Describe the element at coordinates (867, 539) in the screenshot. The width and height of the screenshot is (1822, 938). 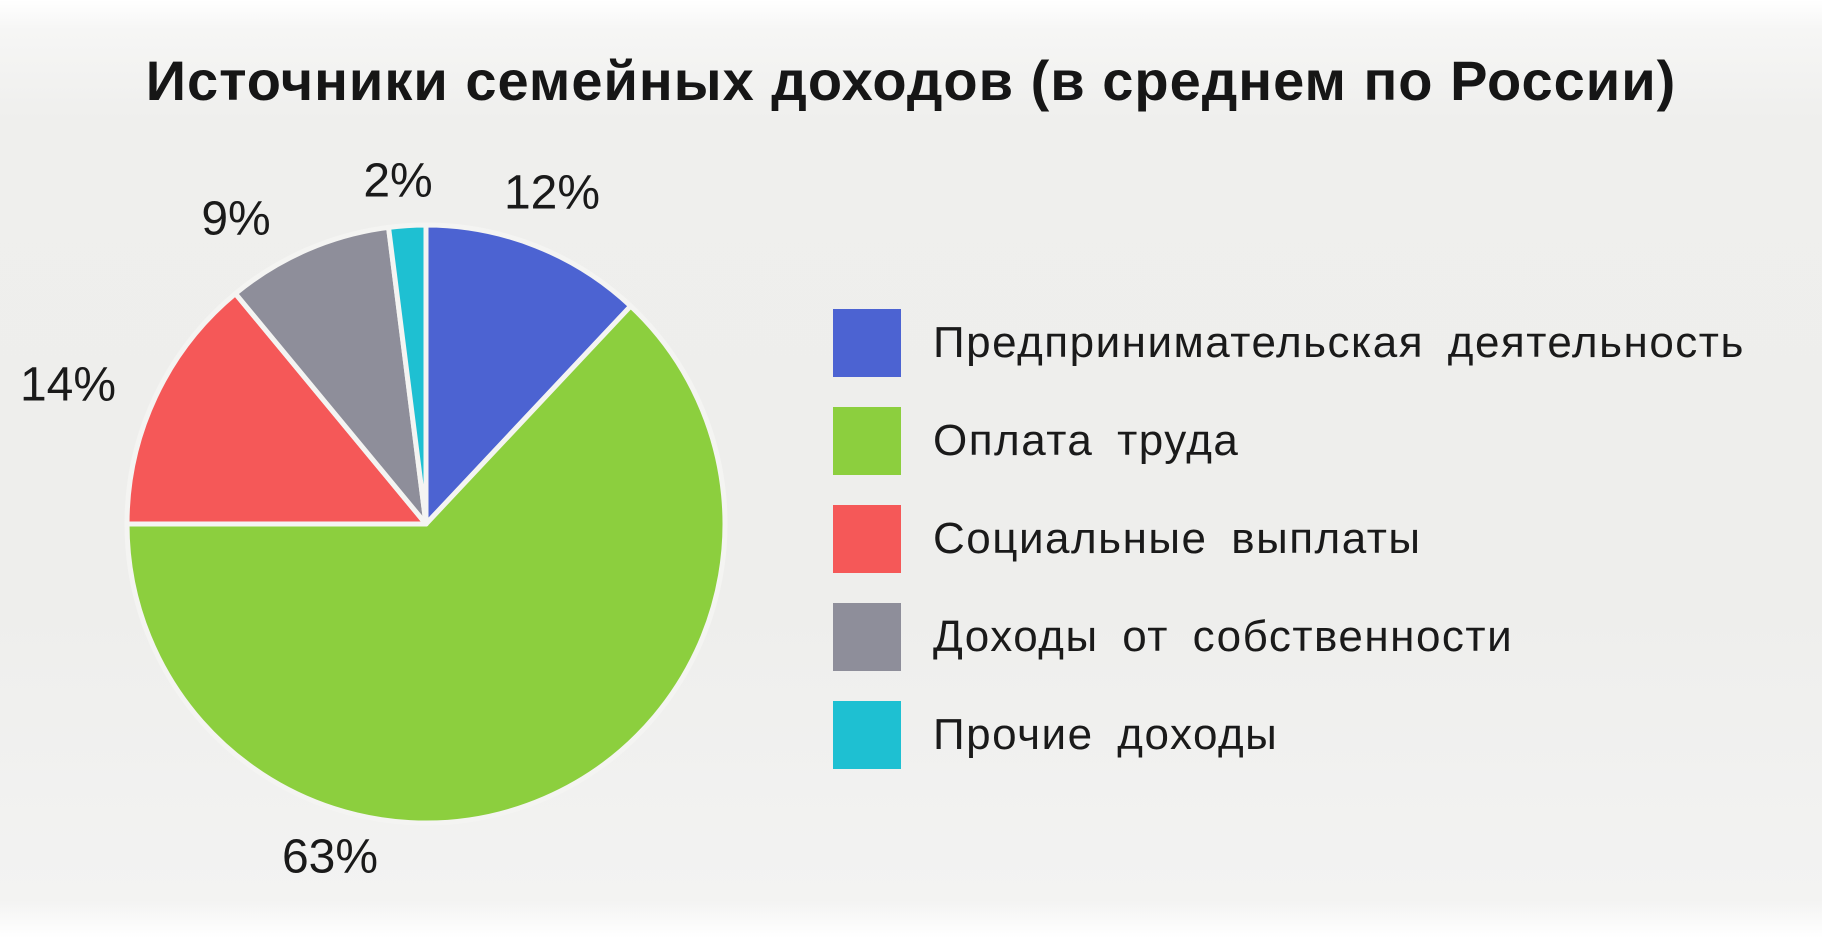
I see `legend-swatch-social-payments` at that location.